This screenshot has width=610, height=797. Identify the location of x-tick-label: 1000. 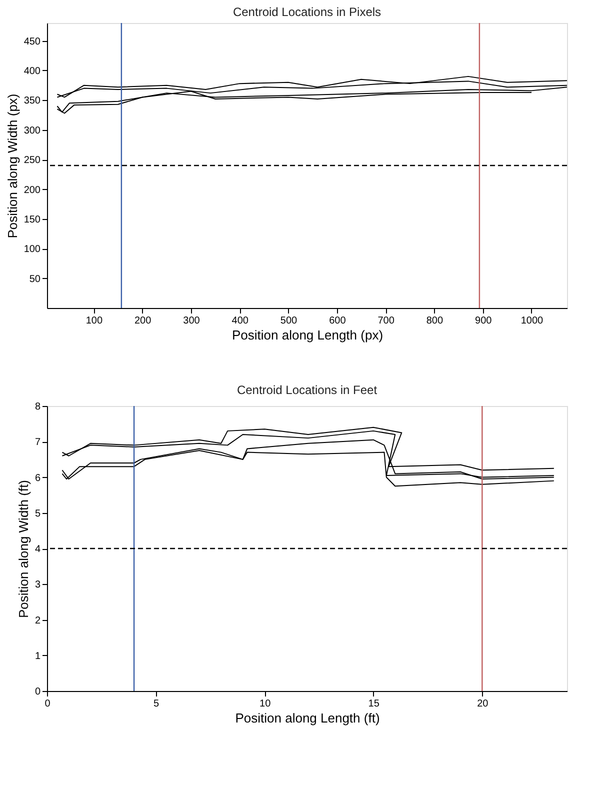
(532, 321).